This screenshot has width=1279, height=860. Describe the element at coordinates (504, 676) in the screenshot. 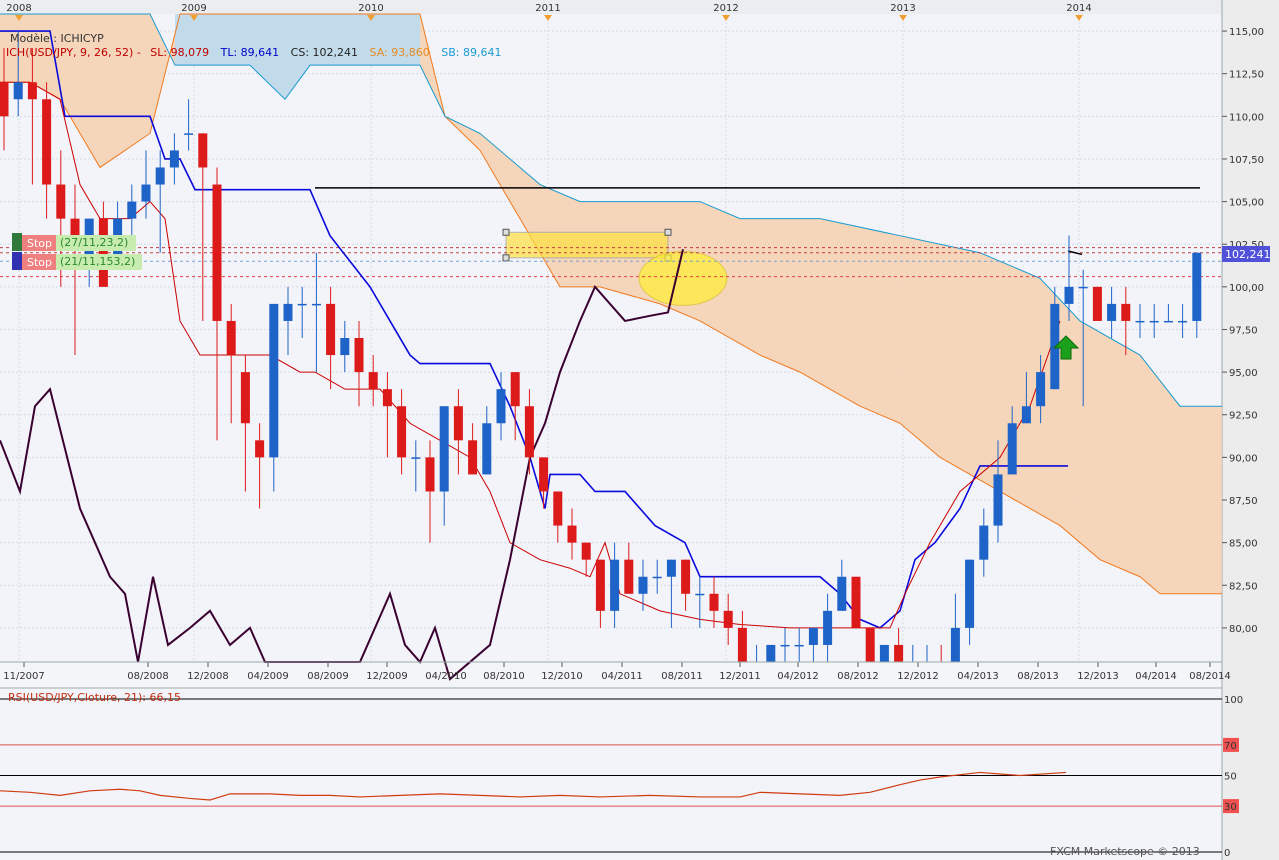

I see `date-tick-label: 08/2010` at that location.